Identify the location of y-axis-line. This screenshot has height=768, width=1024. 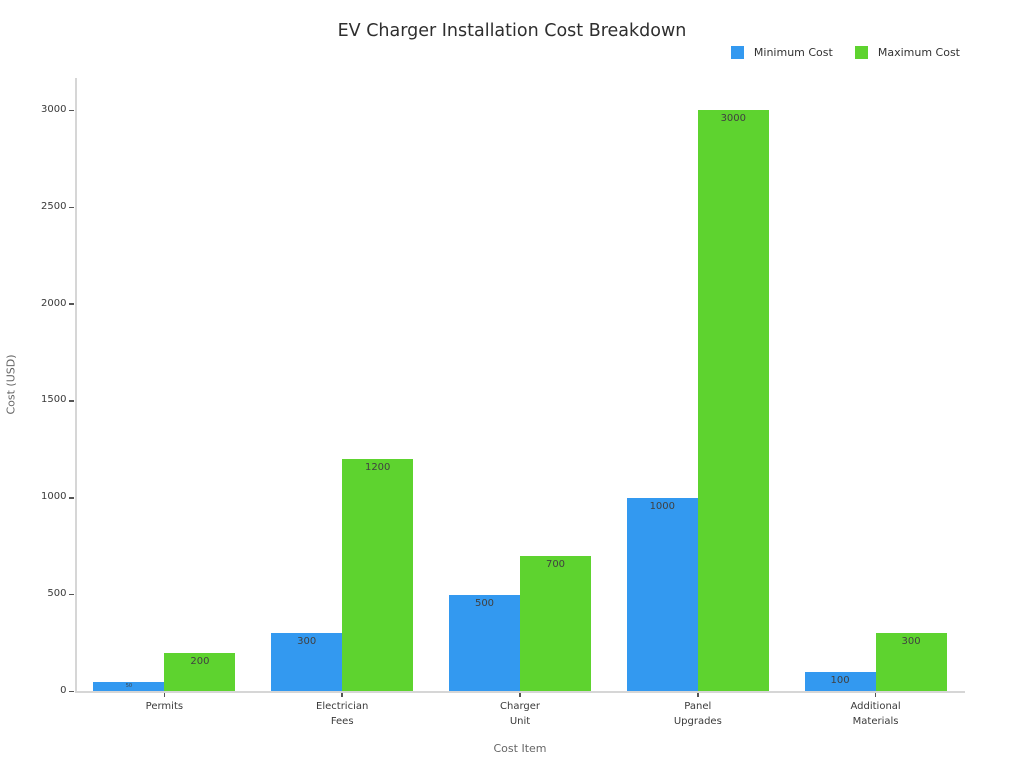
(76, 385).